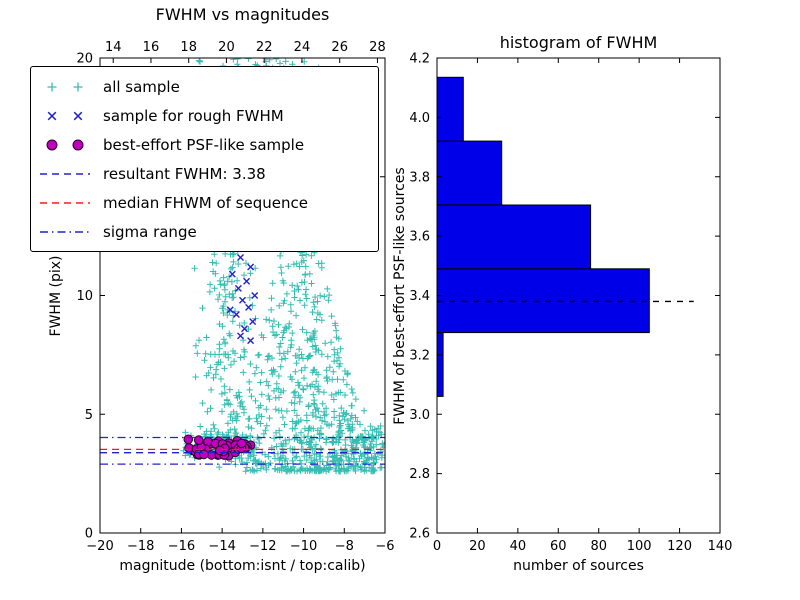  I want to click on right-plot-xlabel: number of sources, so click(578, 566).